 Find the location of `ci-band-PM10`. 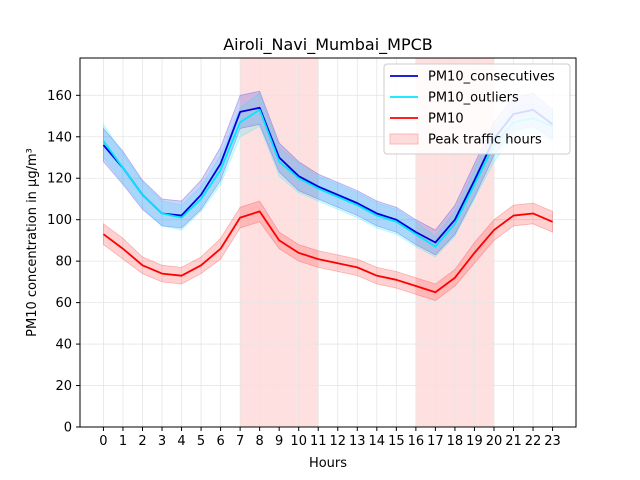

ci-band-PM10 is located at coordinates (328, 250).